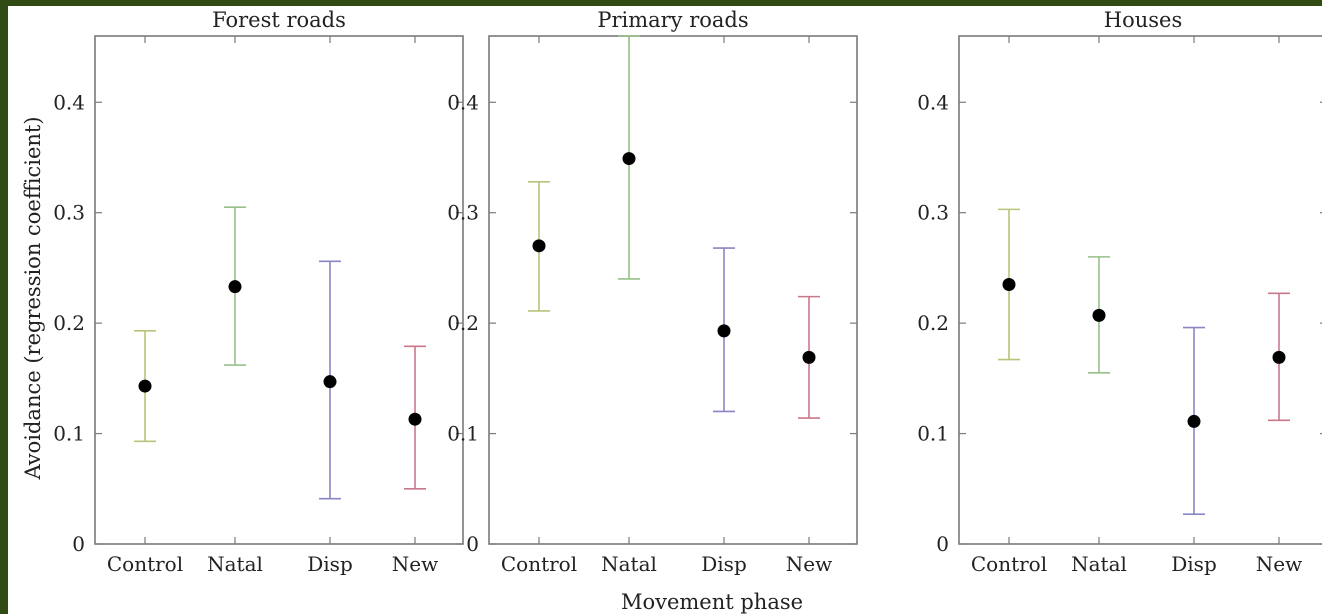 The height and width of the screenshot is (614, 1322). What do you see at coordinates (33, 298) in the screenshot?
I see `y-axis-label: Avoidance (regression coefficient)` at bounding box center [33, 298].